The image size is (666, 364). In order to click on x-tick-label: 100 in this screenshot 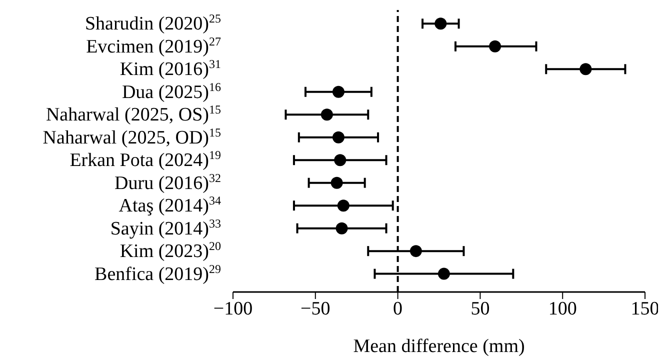, I will do `click(562, 309)`.